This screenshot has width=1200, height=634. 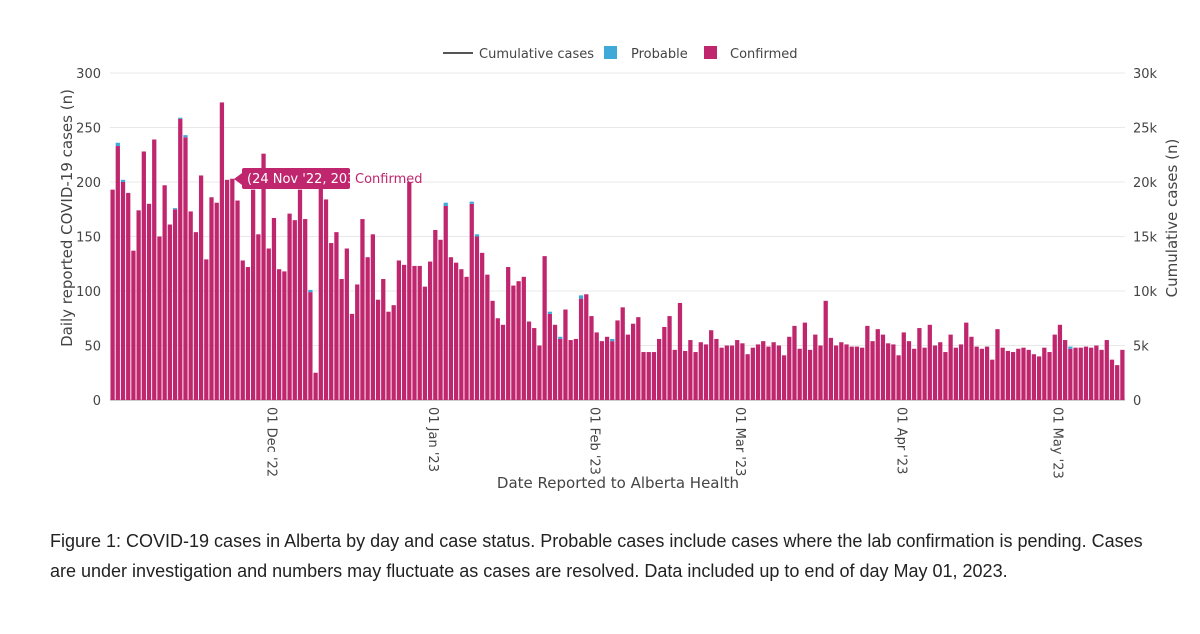 What do you see at coordinates (659, 54) in the screenshot?
I see `legend-label-probable: Probable` at bounding box center [659, 54].